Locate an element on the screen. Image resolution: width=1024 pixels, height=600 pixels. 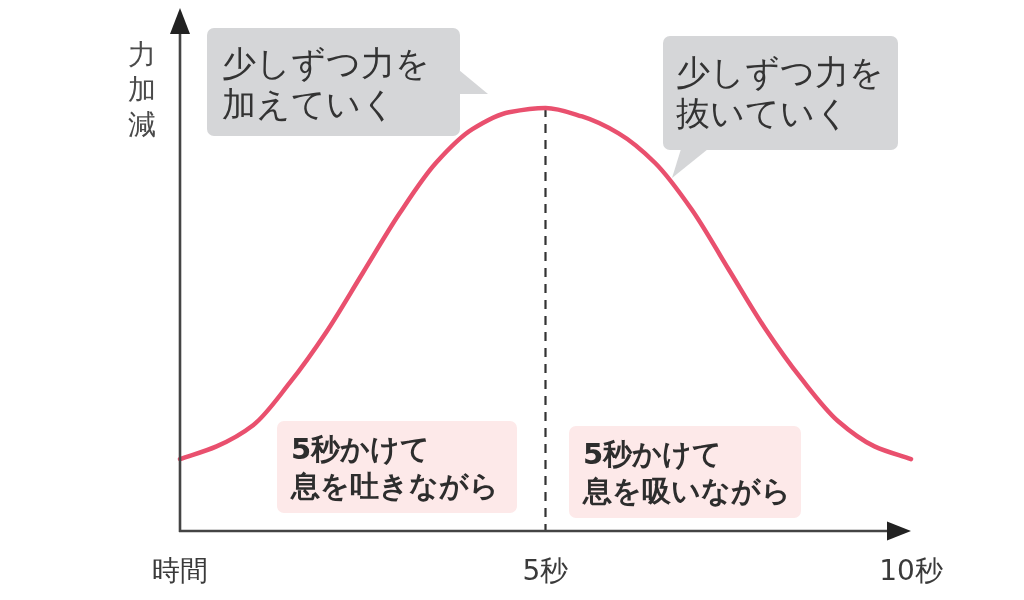
y-axis-title: 力加減 is located at coordinates (142, 89).